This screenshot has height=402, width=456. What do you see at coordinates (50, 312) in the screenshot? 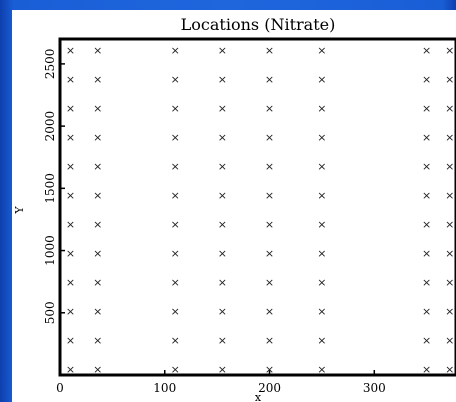
I see `y-tick-label: 500` at bounding box center [50, 312].